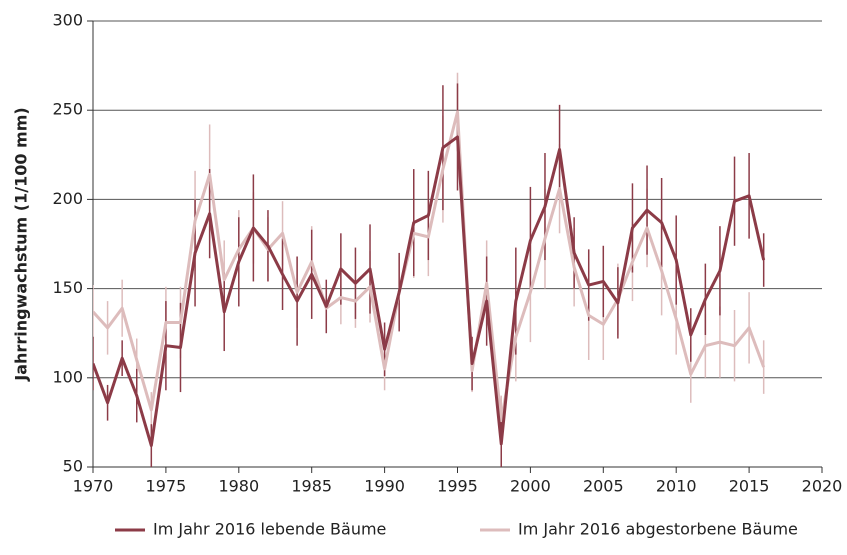 The image size is (847, 555). I want to click on x-tick-label: 2005, so click(603, 486).